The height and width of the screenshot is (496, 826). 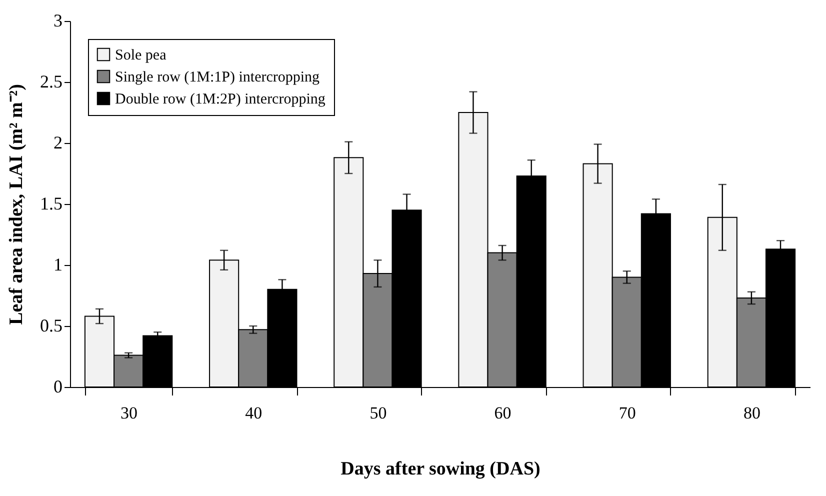 I want to click on y-tick-label: 0.5, so click(x=51, y=326).